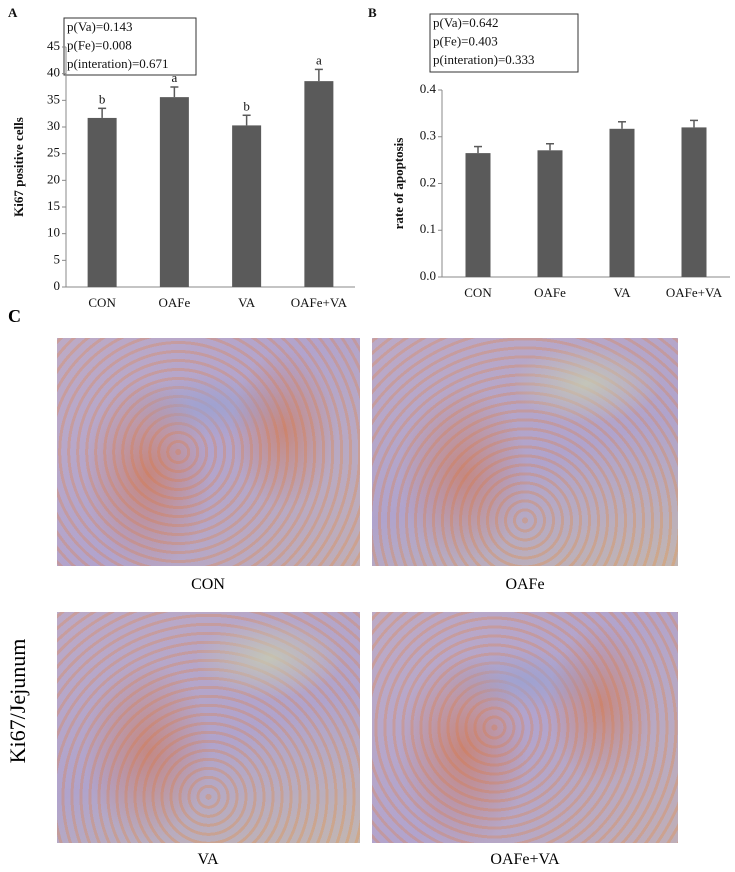 The image size is (735, 872). I want to click on y-tick-label: 35, so click(53, 98).